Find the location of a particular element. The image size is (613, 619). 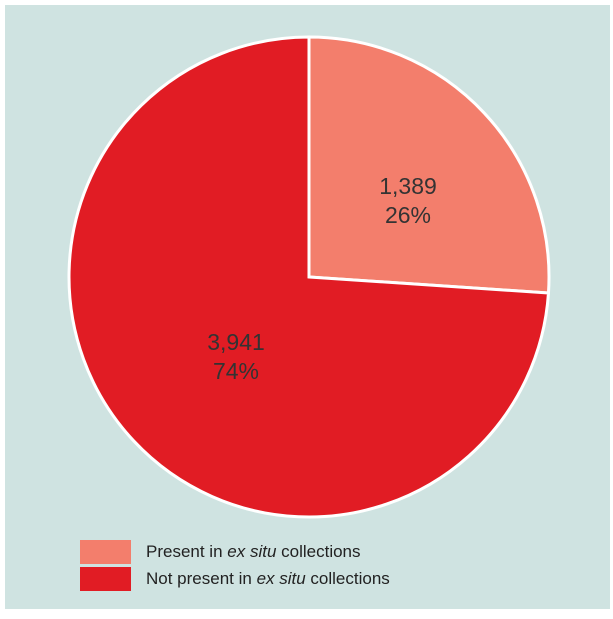

legend-label-not-present: Not present in ex situ collections is located at coordinates (268, 578).